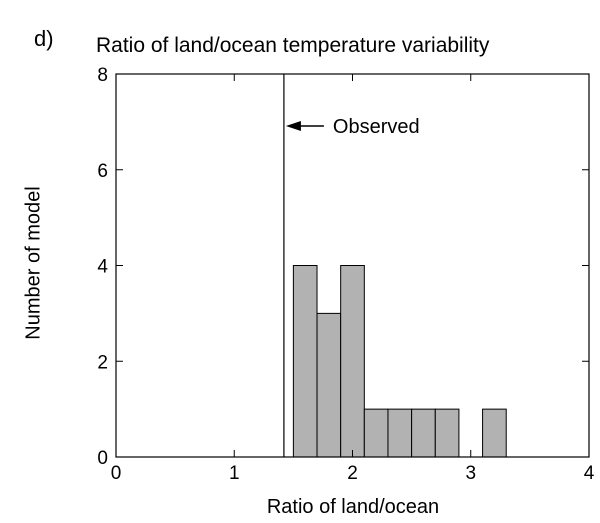  I want to click on y-tick-label-3: 6, so click(102, 171).